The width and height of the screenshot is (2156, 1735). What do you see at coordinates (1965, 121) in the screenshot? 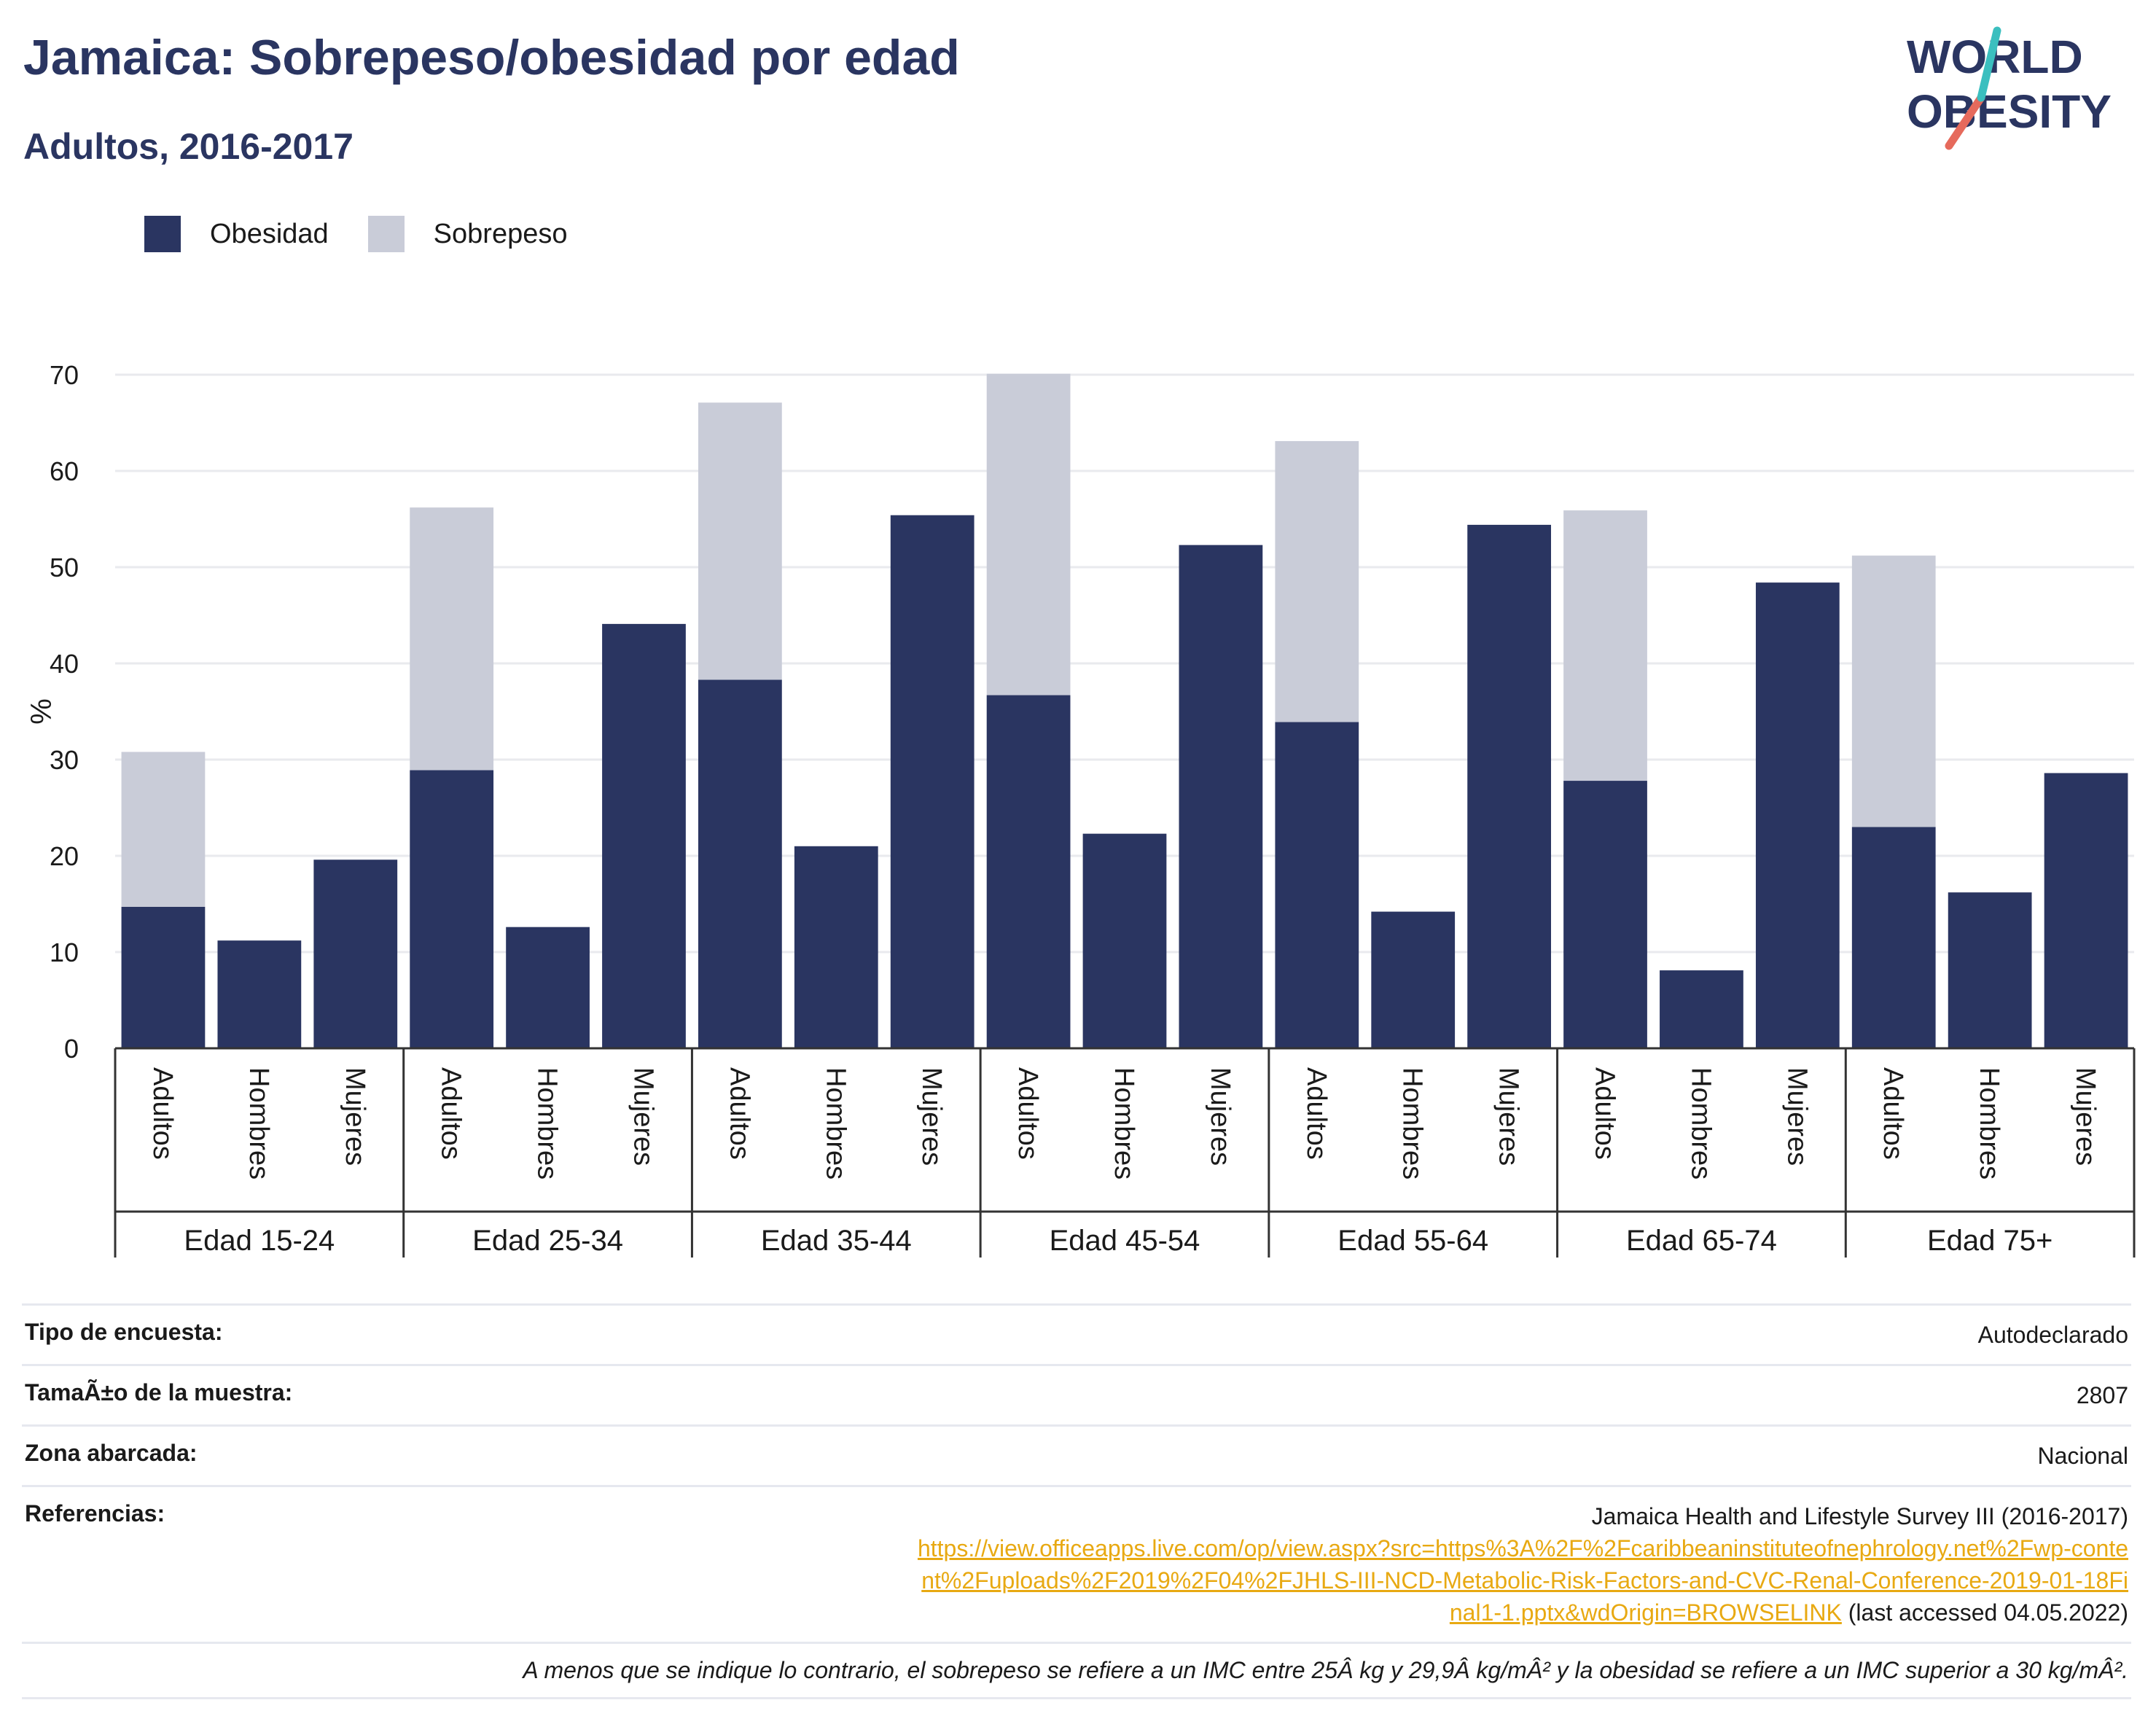
I see `logo-slash-red` at bounding box center [1965, 121].